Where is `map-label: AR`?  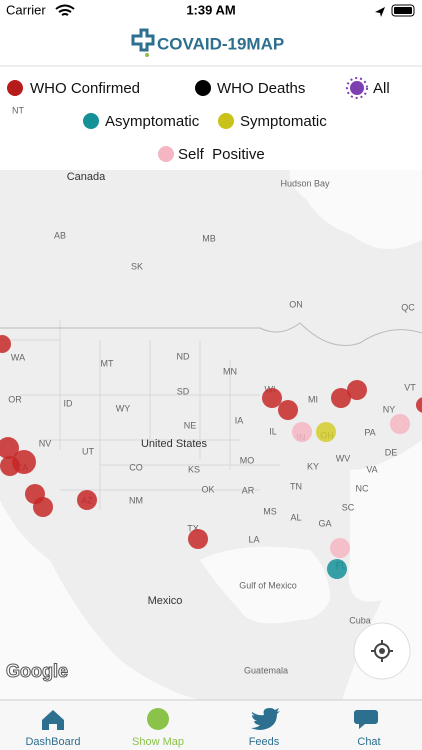 map-label: AR is located at coordinates (248, 490).